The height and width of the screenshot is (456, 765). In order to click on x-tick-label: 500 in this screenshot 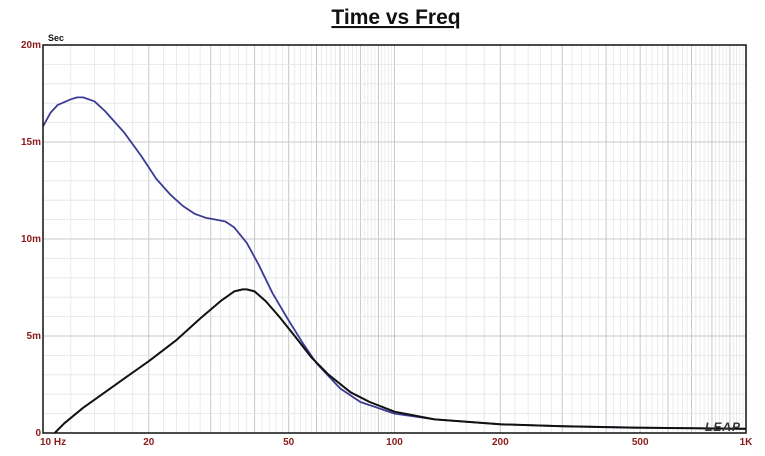, I will do `click(640, 442)`.